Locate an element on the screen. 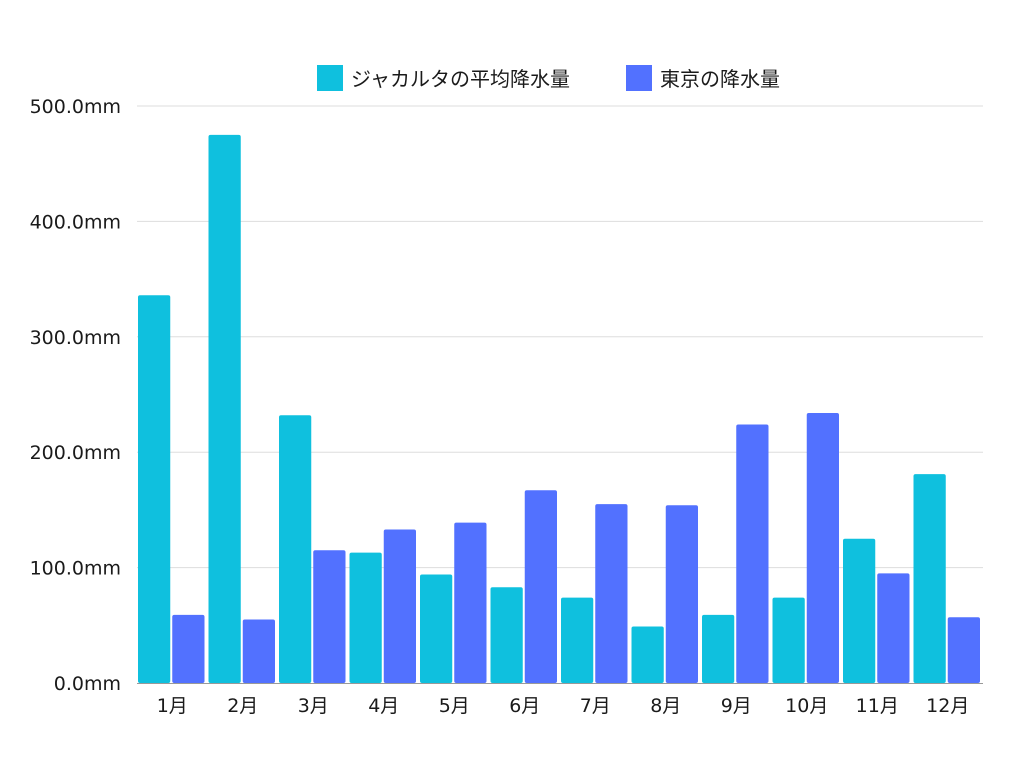 This screenshot has width=1024, height=768. legend: ジャカルタの平均降水量 東京の降水量 is located at coordinates (548, 78).